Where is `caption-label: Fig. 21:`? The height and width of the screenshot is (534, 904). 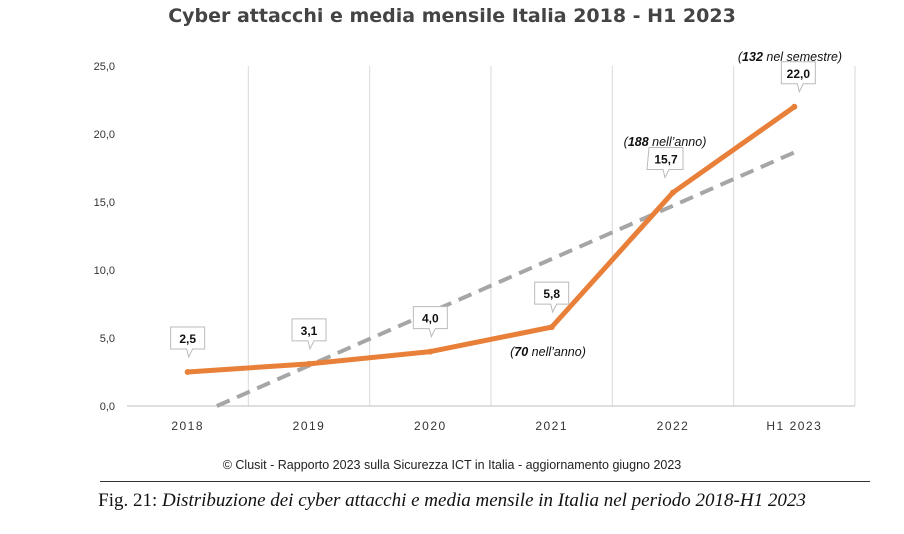
caption-label: Fig. 21: is located at coordinates (128, 500).